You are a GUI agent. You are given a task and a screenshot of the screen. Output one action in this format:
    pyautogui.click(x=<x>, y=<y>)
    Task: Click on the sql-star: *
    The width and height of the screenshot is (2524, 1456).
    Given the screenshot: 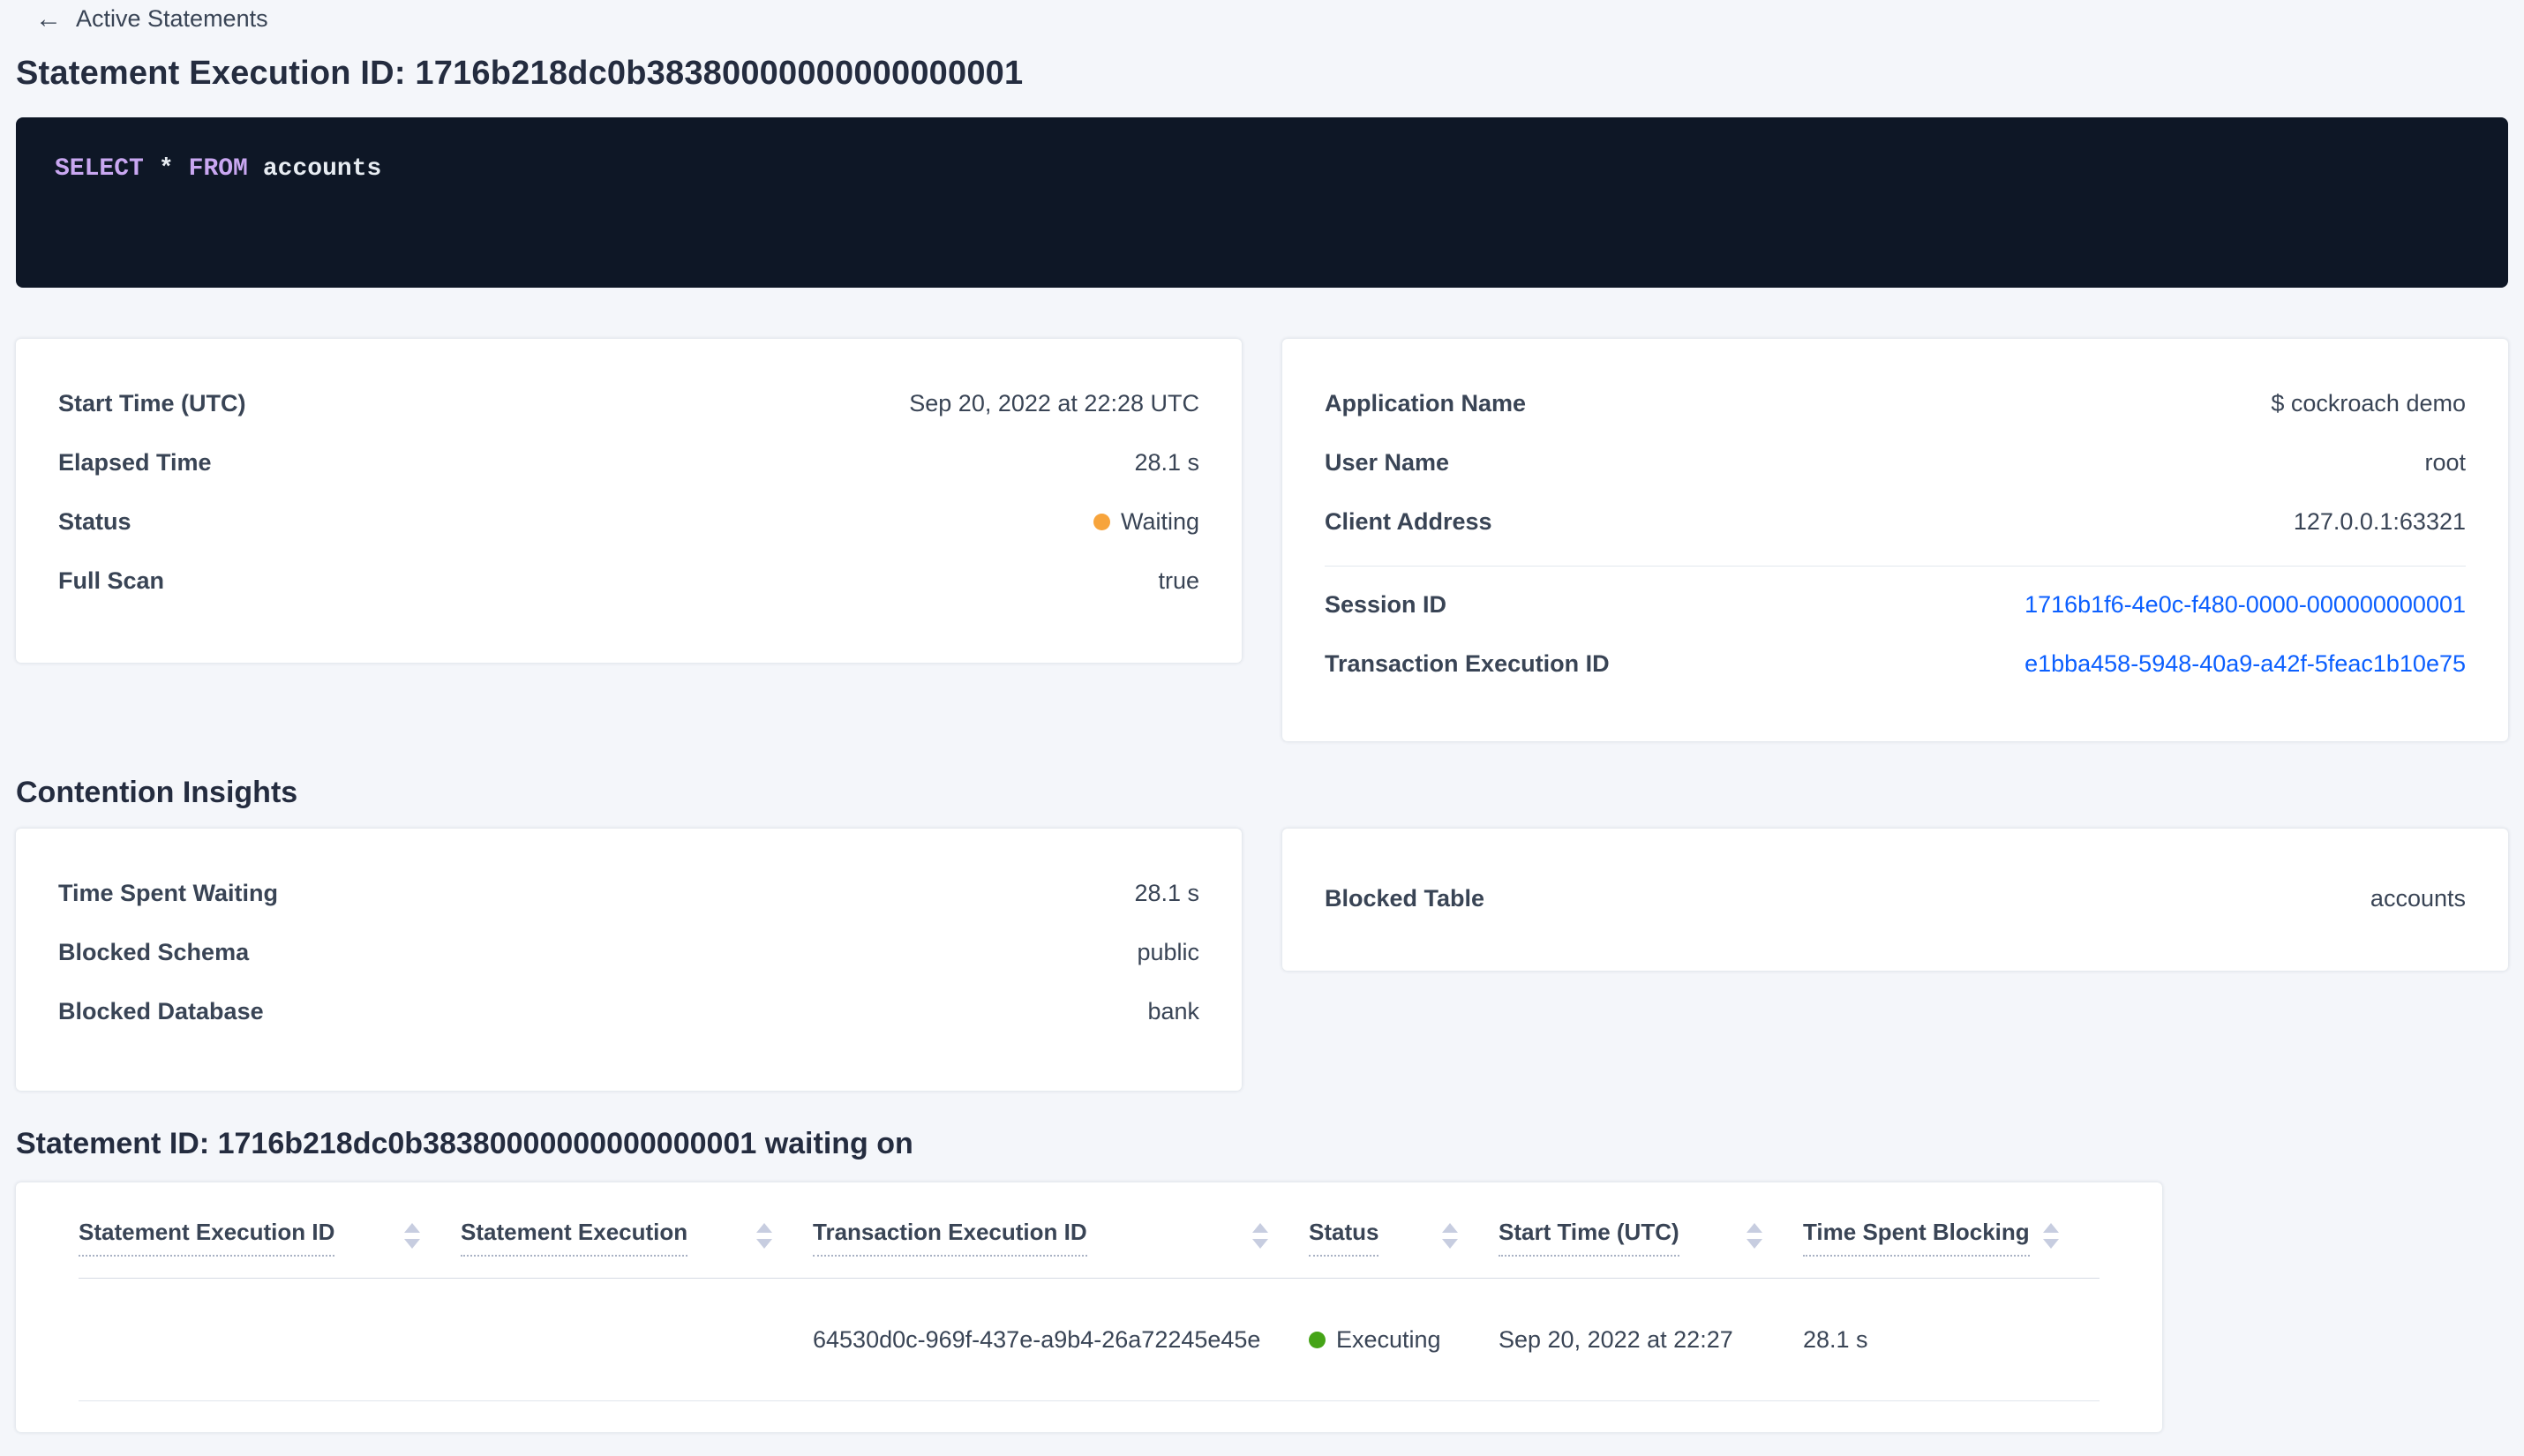 What is the action you would take?
    pyautogui.click(x=166, y=168)
    